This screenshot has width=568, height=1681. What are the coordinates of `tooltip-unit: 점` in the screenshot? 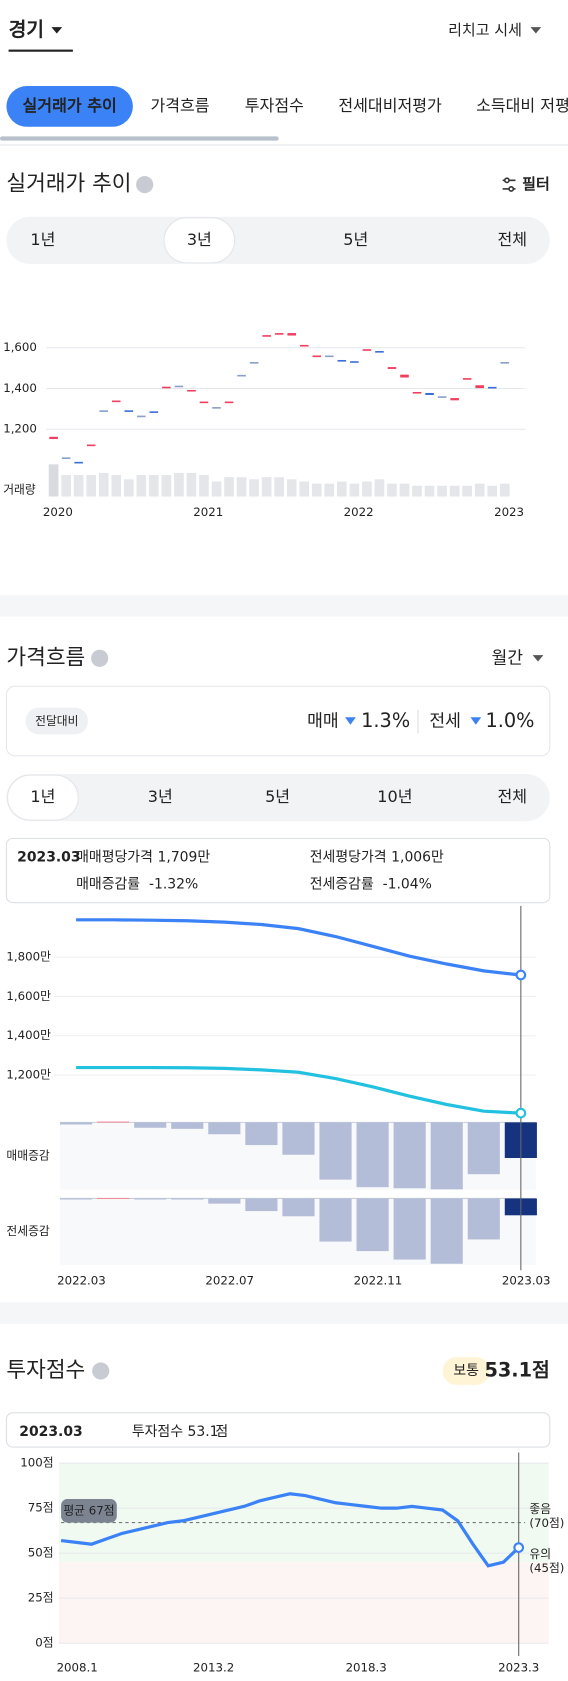 It's located at (221, 1432).